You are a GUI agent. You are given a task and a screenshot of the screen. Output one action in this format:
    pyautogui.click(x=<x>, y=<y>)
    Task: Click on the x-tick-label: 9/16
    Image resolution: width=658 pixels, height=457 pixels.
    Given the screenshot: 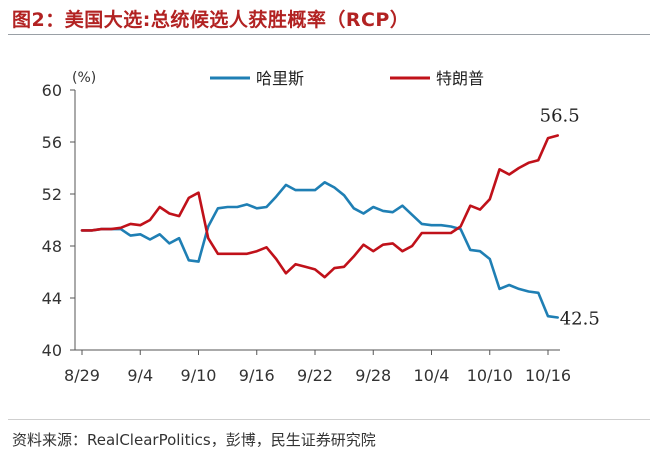 What is the action you would take?
    pyautogui.click(x=257, y=375)
    